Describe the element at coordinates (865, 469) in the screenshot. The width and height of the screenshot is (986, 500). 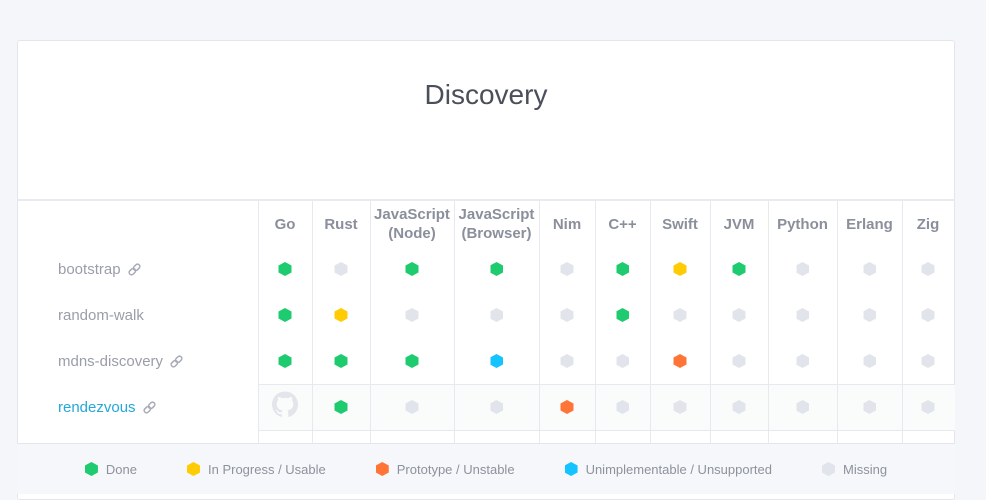
I see `legend-label: Missing` at that location.